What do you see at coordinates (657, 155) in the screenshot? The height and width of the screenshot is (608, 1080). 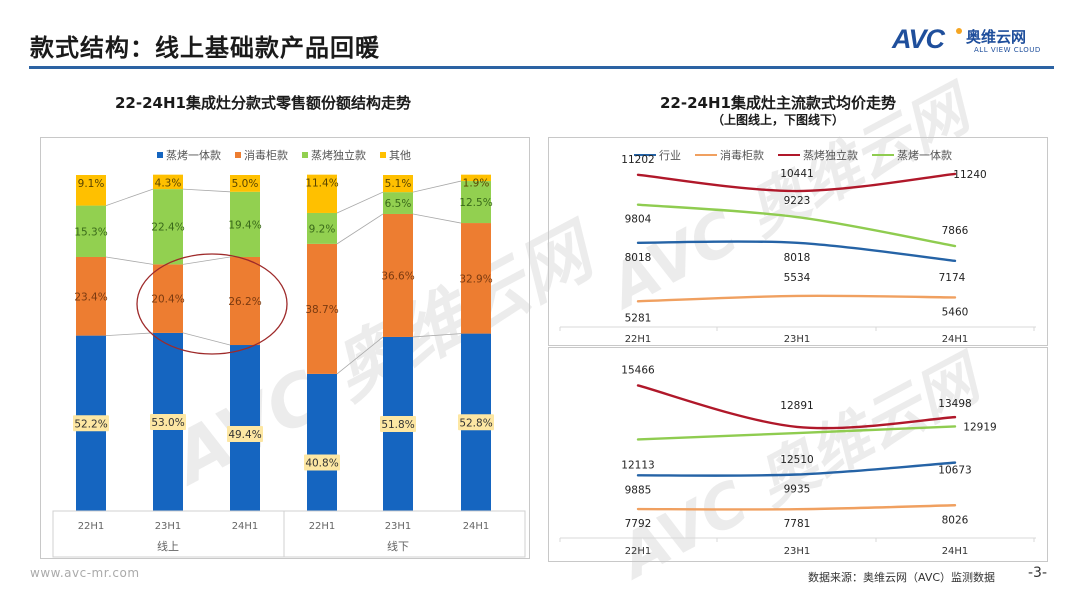 I see `legend-item: 行业` at bounding box center [657, 155].